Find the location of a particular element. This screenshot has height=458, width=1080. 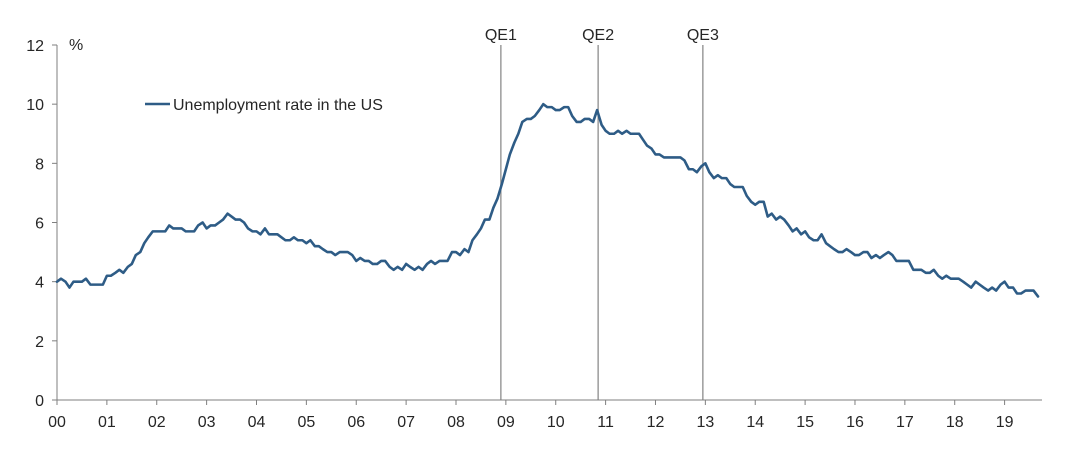

x-tick-label: 15 is located at coordinates (805, 422).